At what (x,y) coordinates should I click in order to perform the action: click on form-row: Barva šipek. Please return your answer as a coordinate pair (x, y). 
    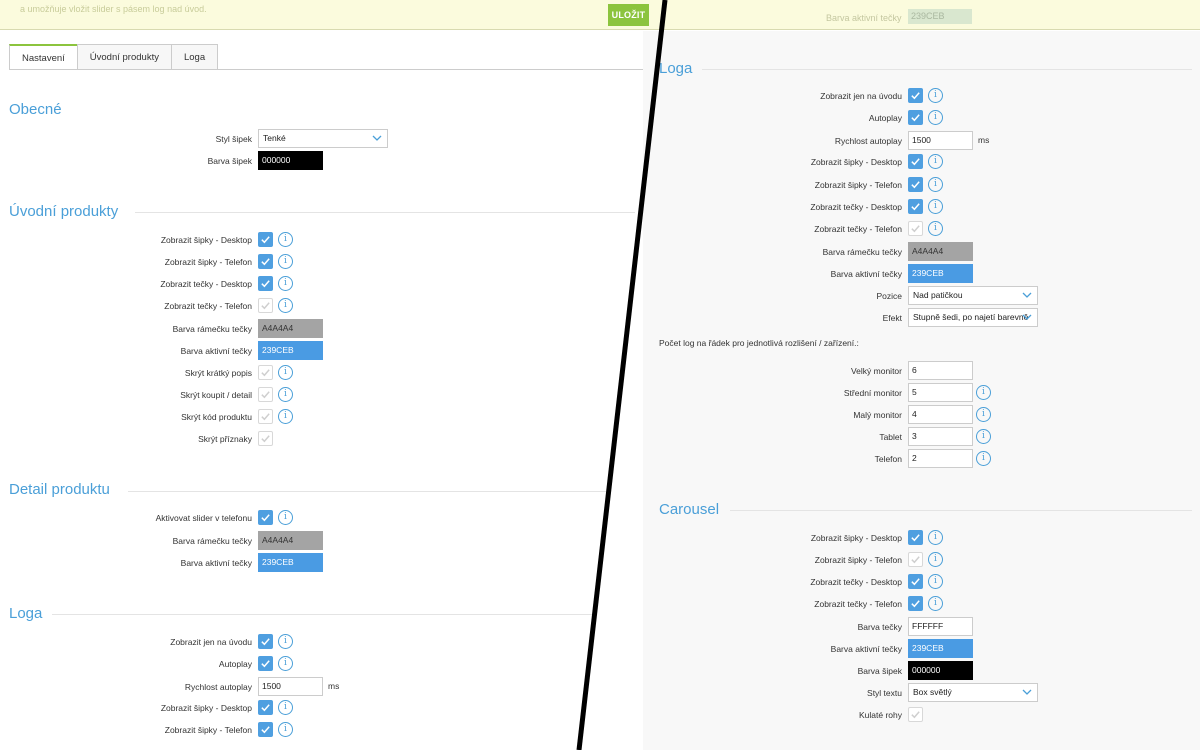
    Looking at the image, I should click on (139, 161).